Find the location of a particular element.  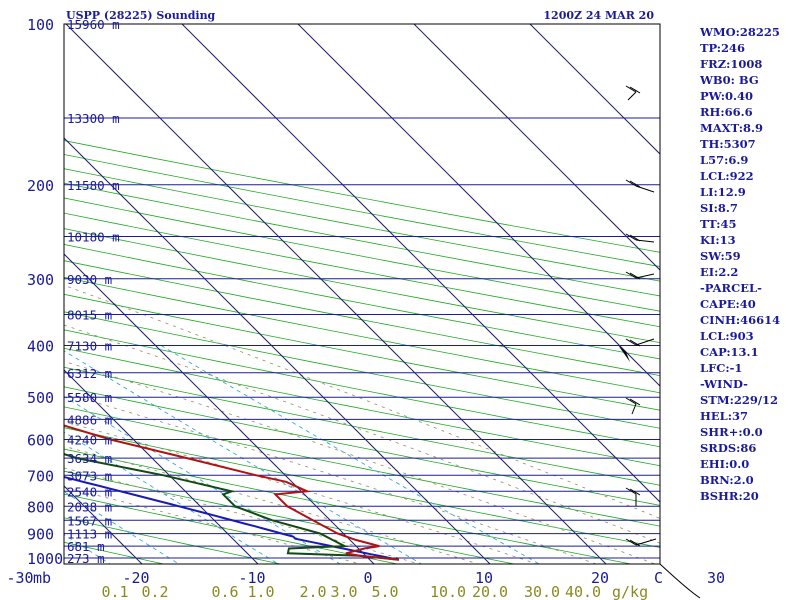

height-label: 11580 m is located at coordinates (93, 185).